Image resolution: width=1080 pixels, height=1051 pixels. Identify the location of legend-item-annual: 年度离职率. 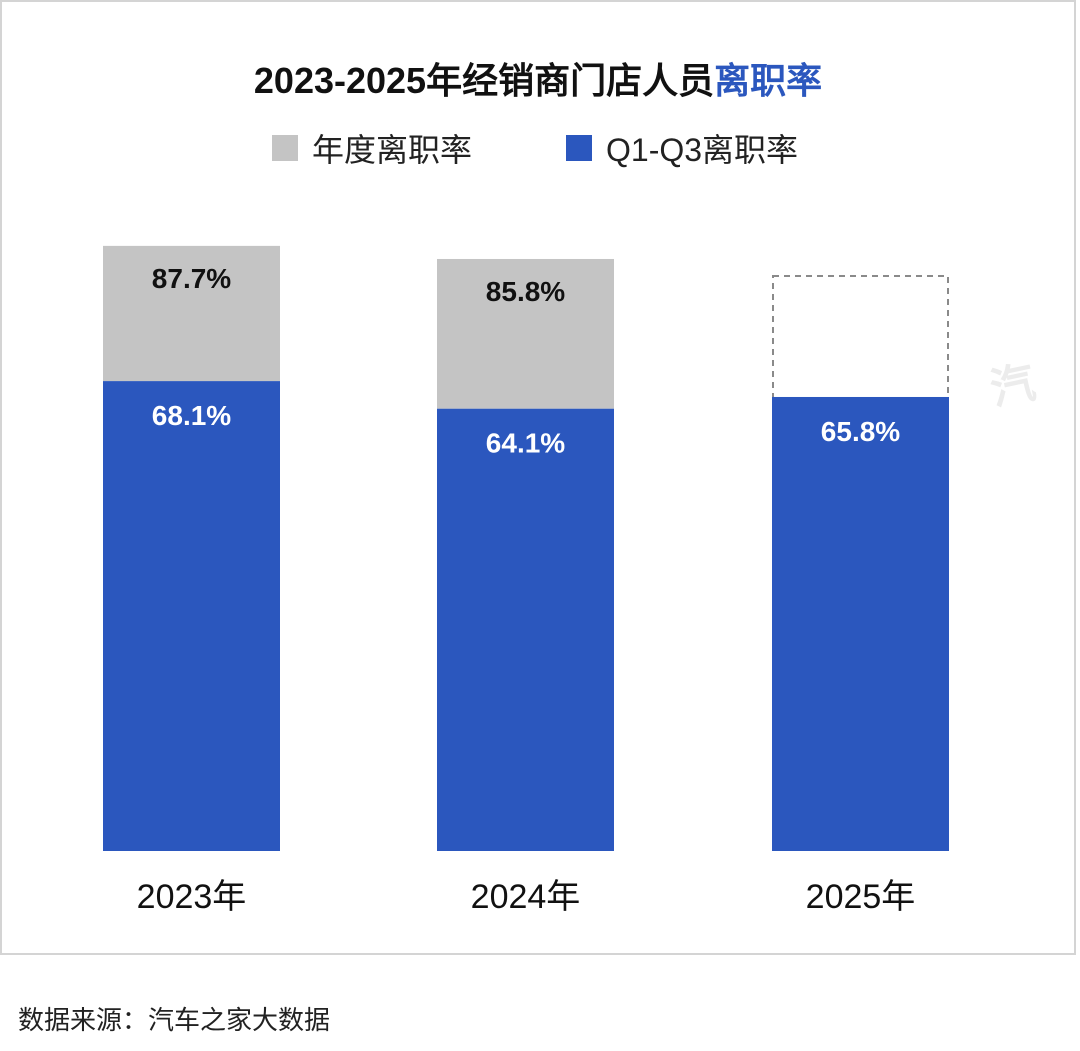
(372, 148).